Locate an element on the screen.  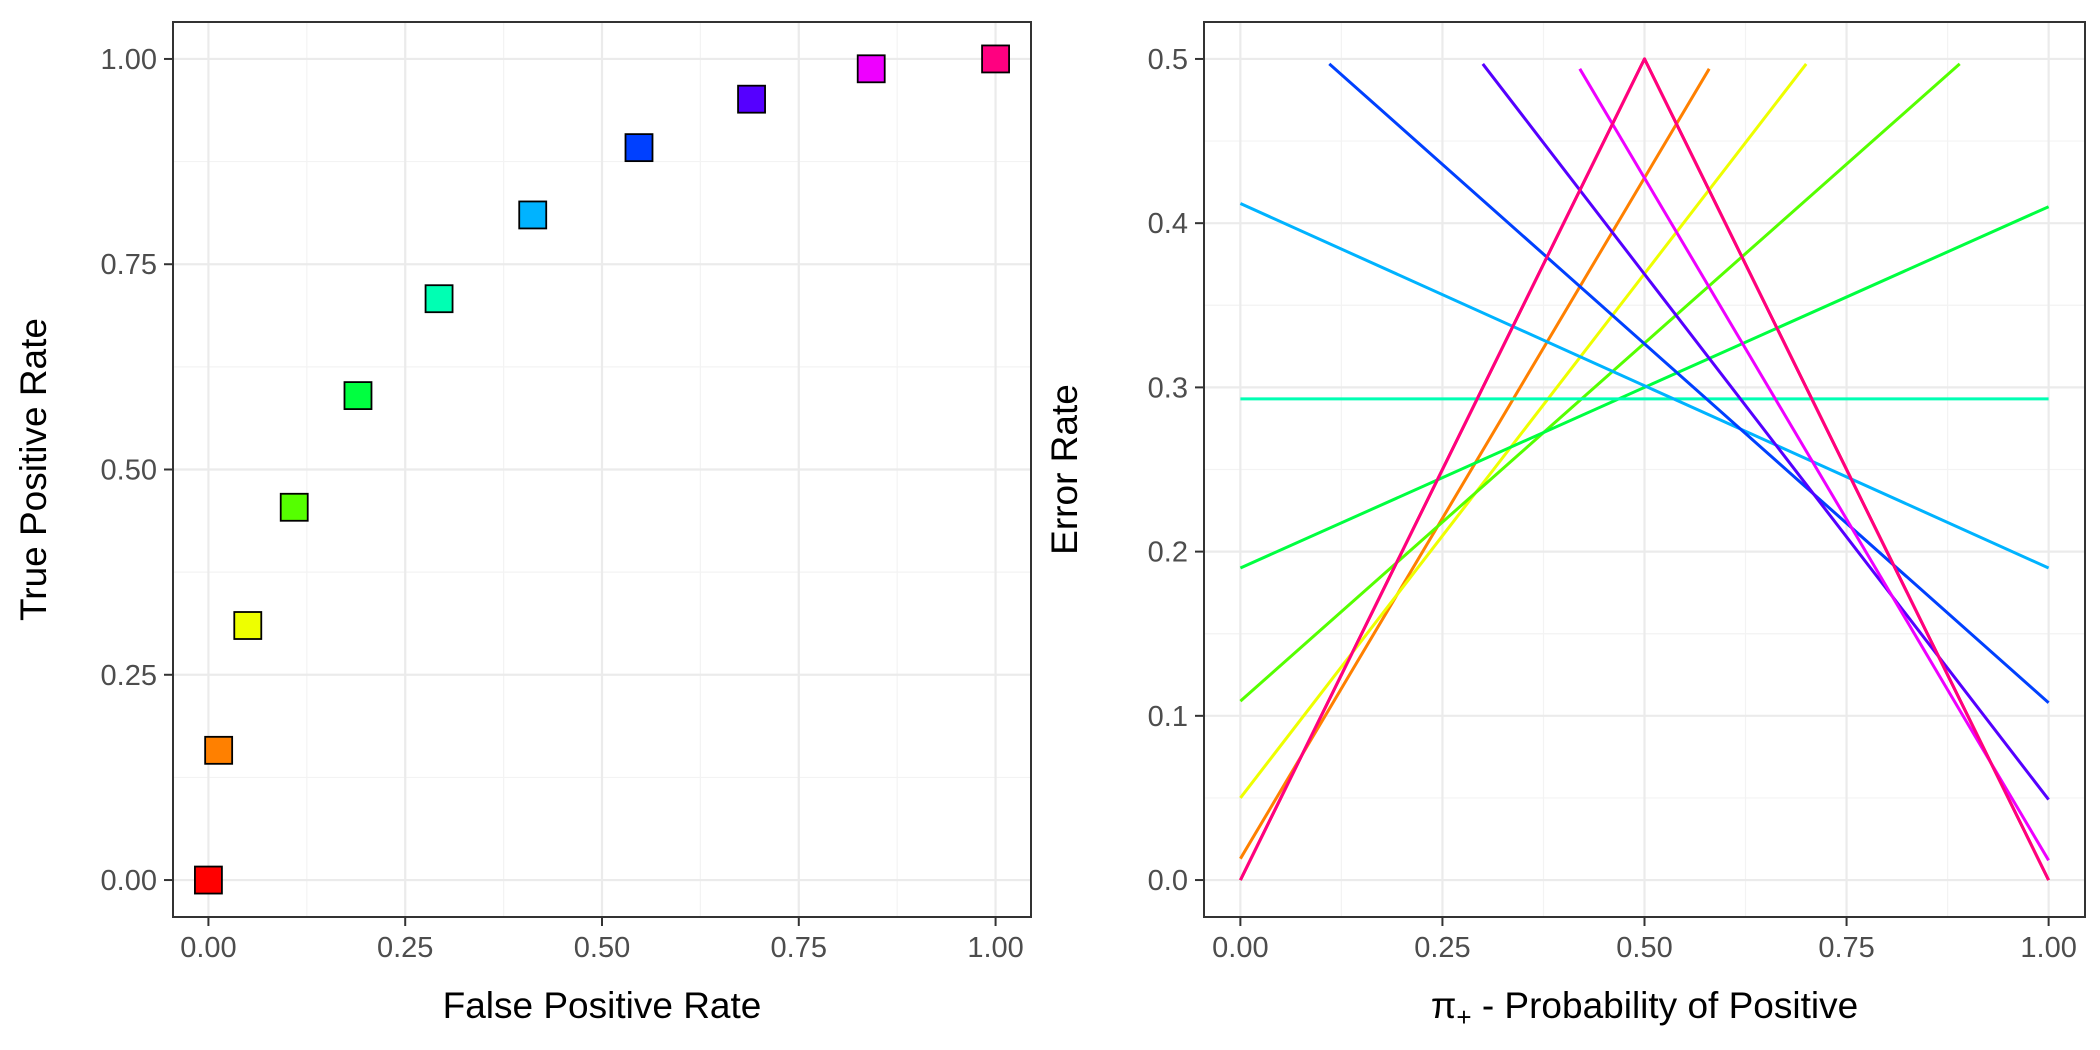
x-axis-title-text: - Probability of Positive is located at coordinates (1665, 1005).